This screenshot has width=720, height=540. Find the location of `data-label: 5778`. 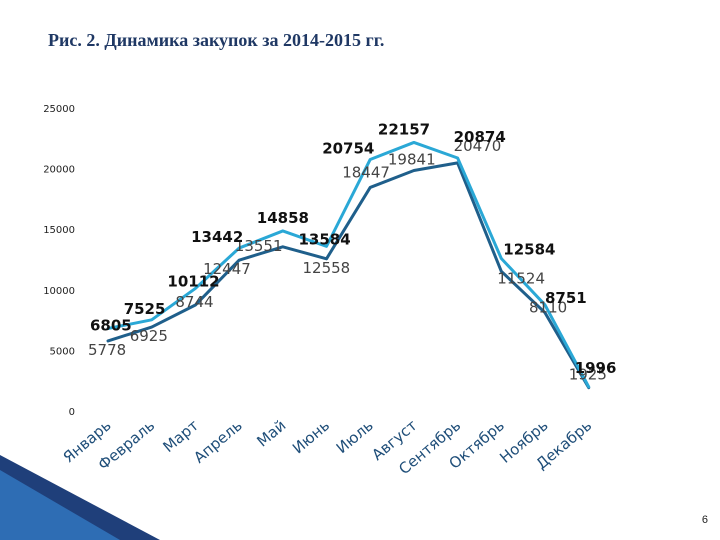

data-label: 5778 is located at coordinates (107, 350).